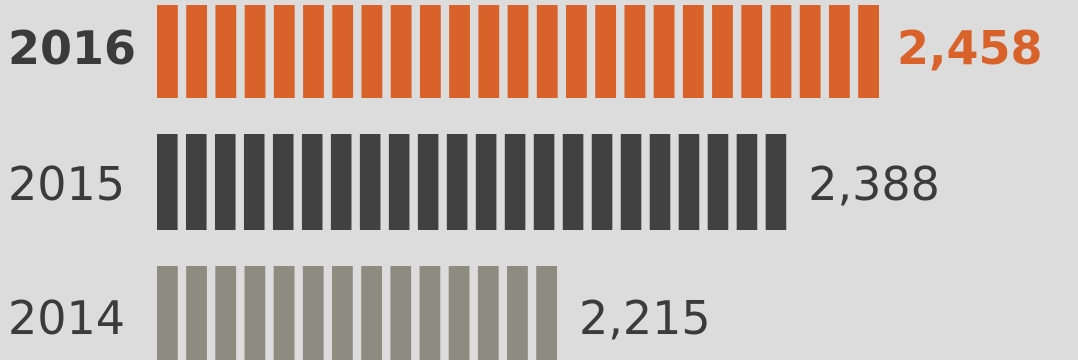  Describe the element at coordinates (645, 318) in the screenshot. I see `value-label-2014: 2,215` at that location.